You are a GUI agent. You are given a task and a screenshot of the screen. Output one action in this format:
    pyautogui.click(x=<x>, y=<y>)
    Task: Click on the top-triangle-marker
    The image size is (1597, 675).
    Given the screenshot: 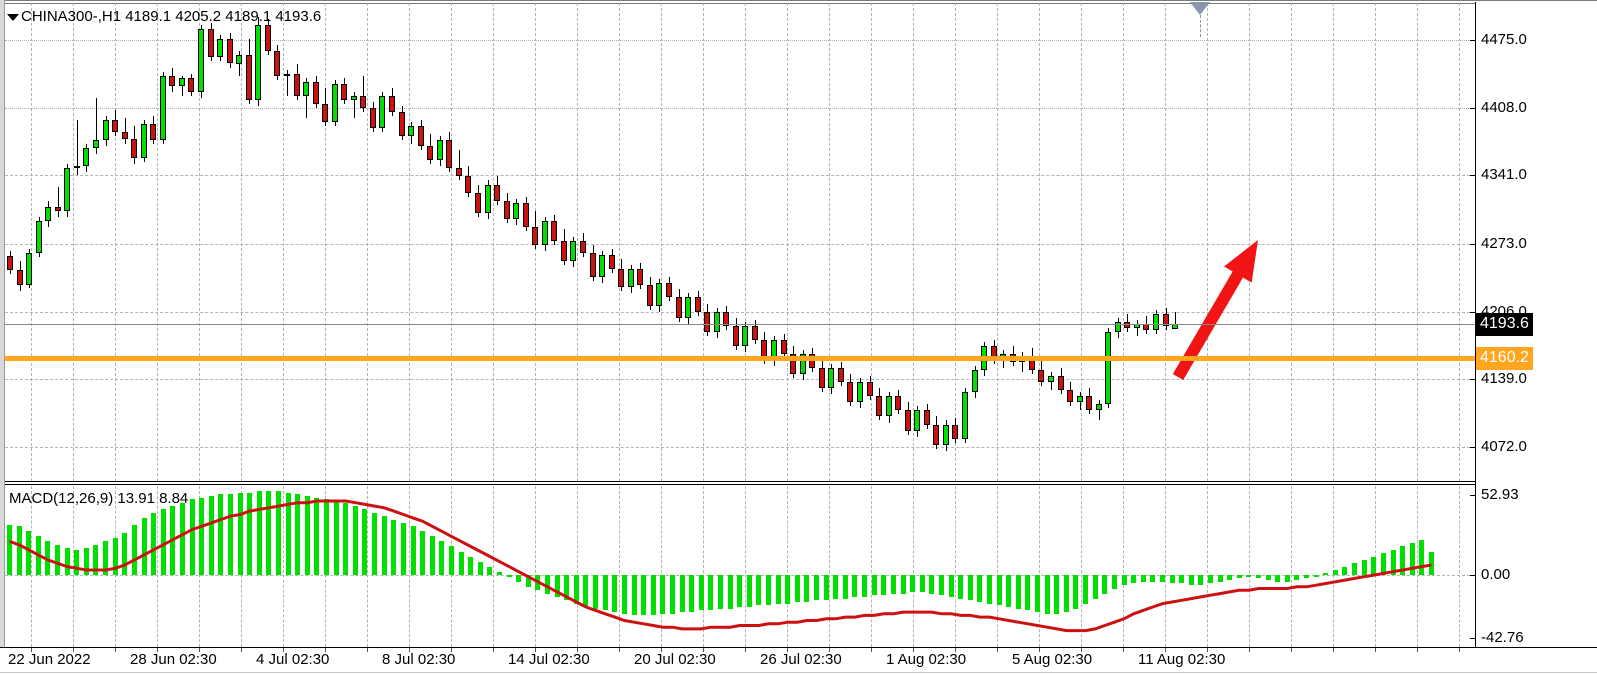 What is the action you would take?
    pyautogui.click(x=1200, y=8)
    